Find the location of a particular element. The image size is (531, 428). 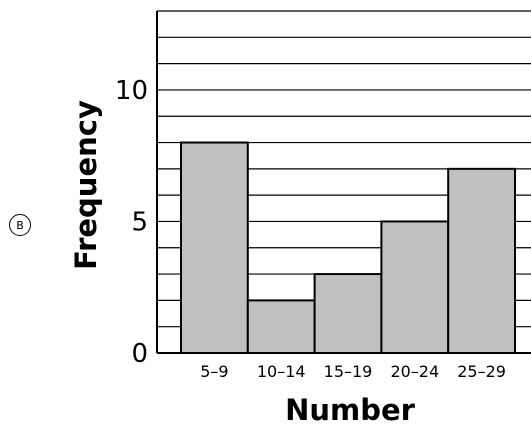

y-tick-labels: 0 5 10 is located at coordinates (131, 222).